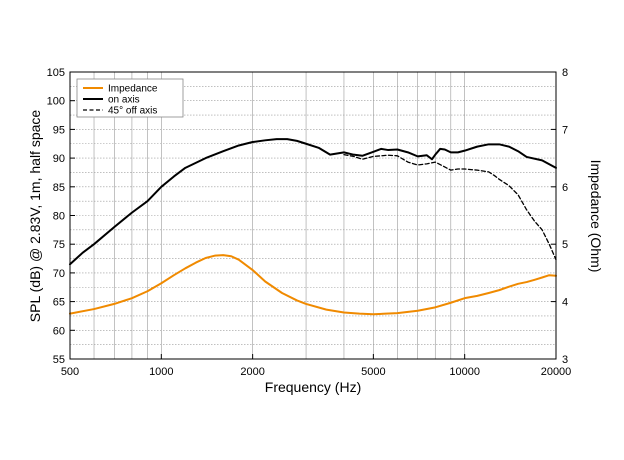  I want to click on legend-label-impedance: Impedance, so click(133, 89).